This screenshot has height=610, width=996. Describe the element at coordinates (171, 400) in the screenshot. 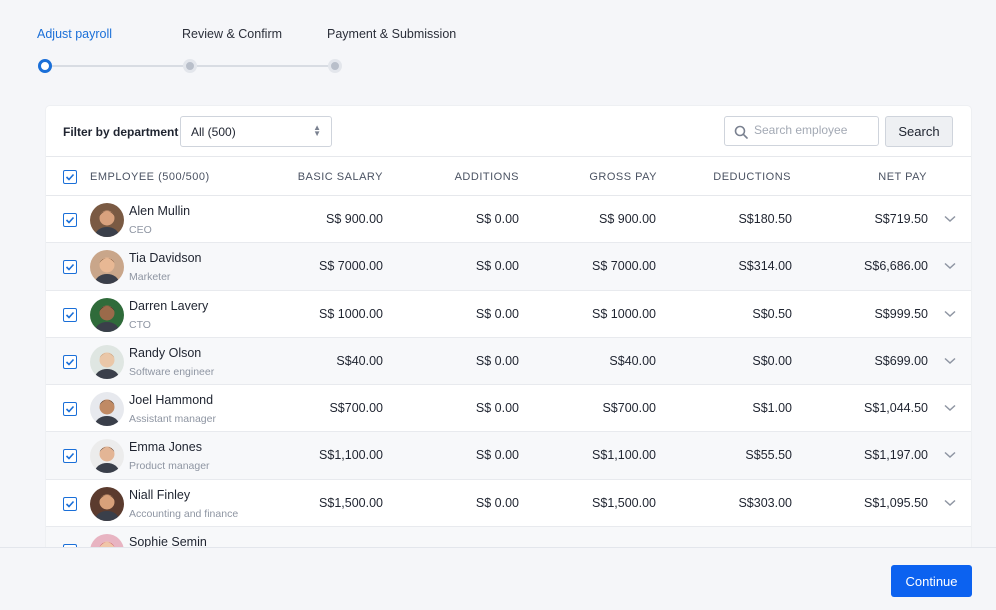

I see `employee-name: Joel Hammond` at that location.